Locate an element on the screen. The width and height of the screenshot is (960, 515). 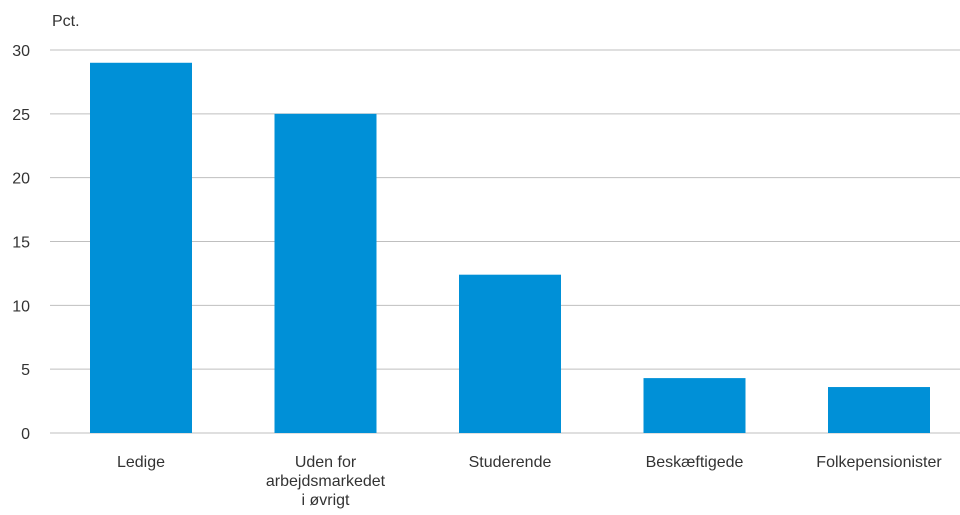
y-tick-label: 20 is located at coordinates (21, 179).